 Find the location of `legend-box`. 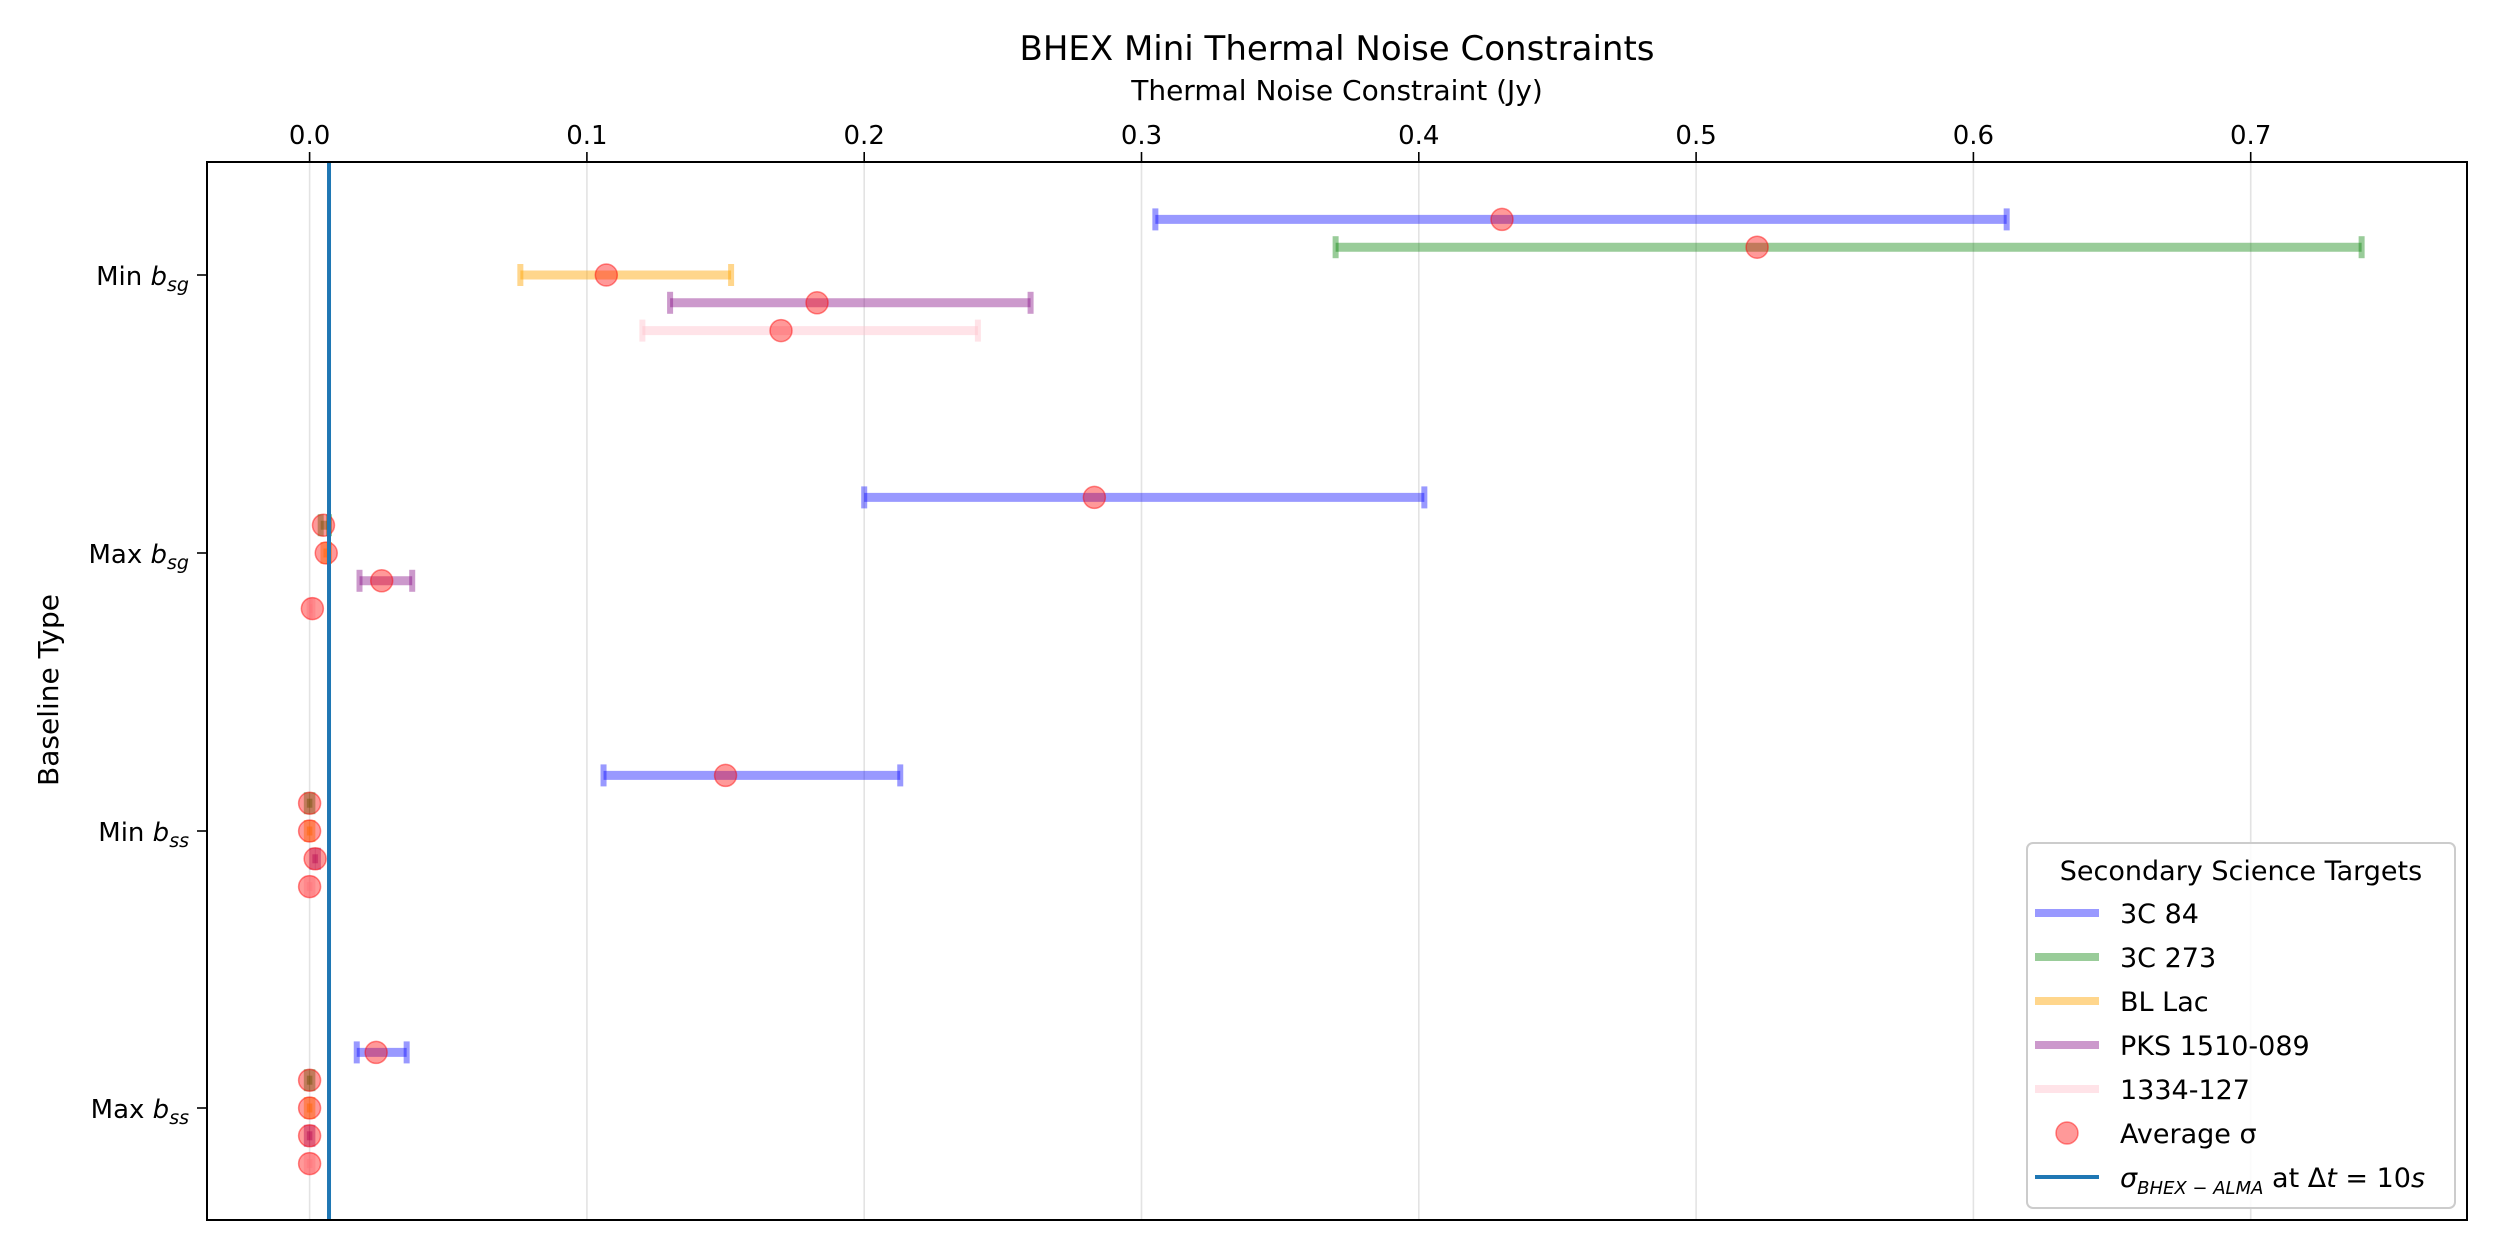

legend-box is located at coordinates (2241, 1025).